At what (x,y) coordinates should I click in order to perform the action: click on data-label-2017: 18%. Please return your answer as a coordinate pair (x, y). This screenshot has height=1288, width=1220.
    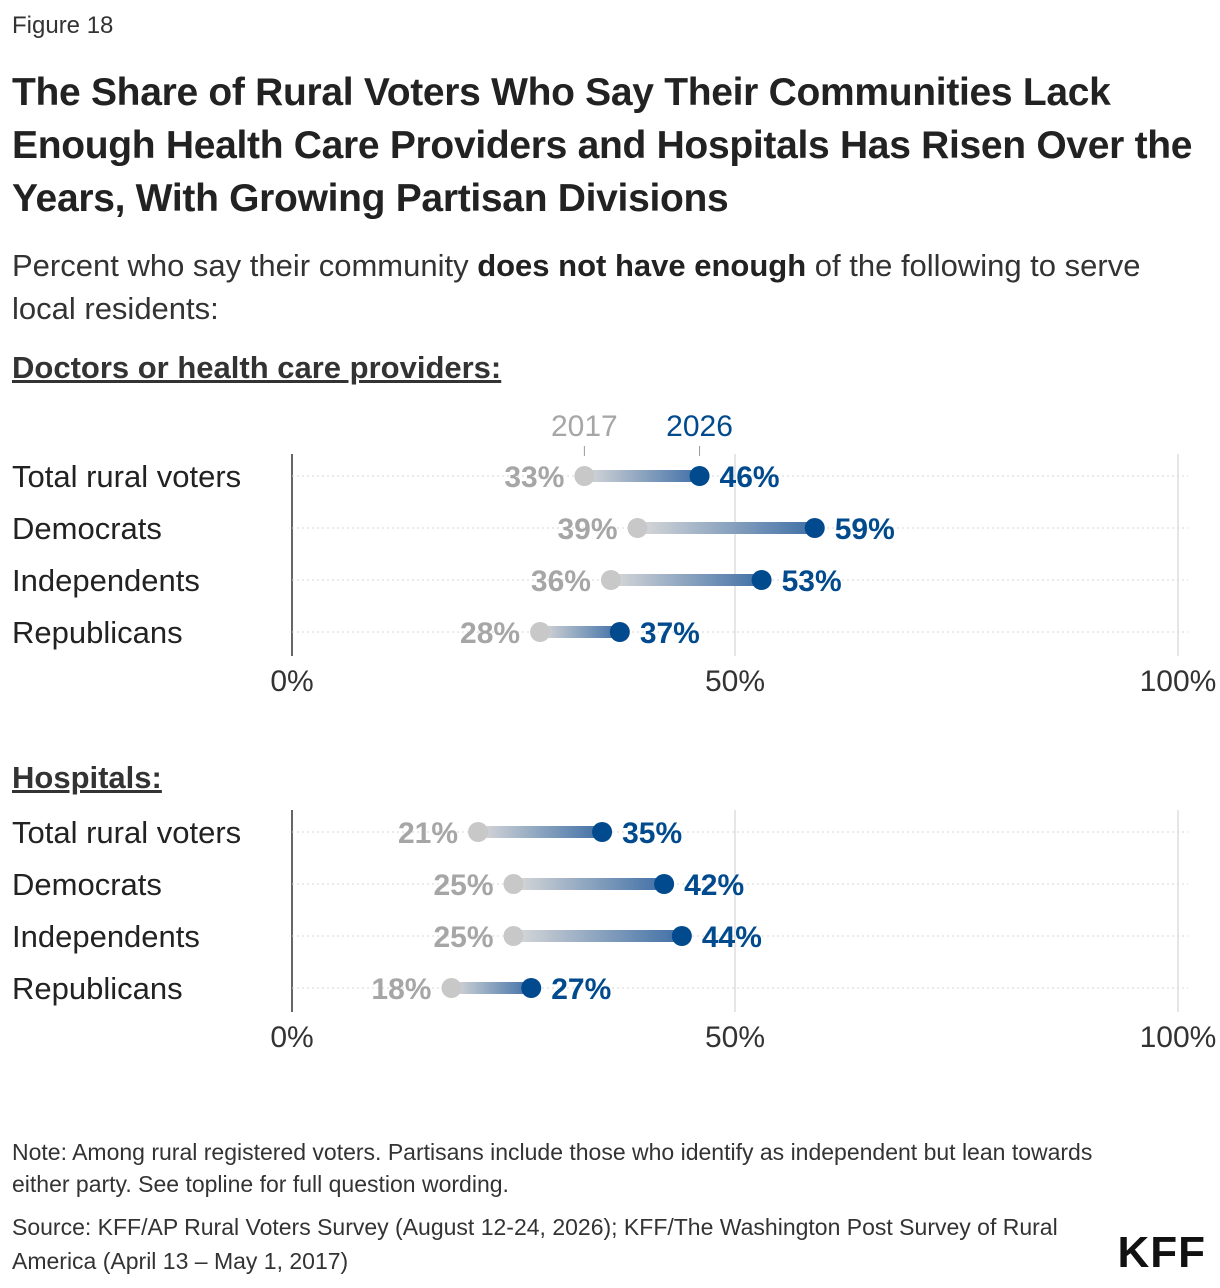
    Looking at the image, I should click on (401, 989).